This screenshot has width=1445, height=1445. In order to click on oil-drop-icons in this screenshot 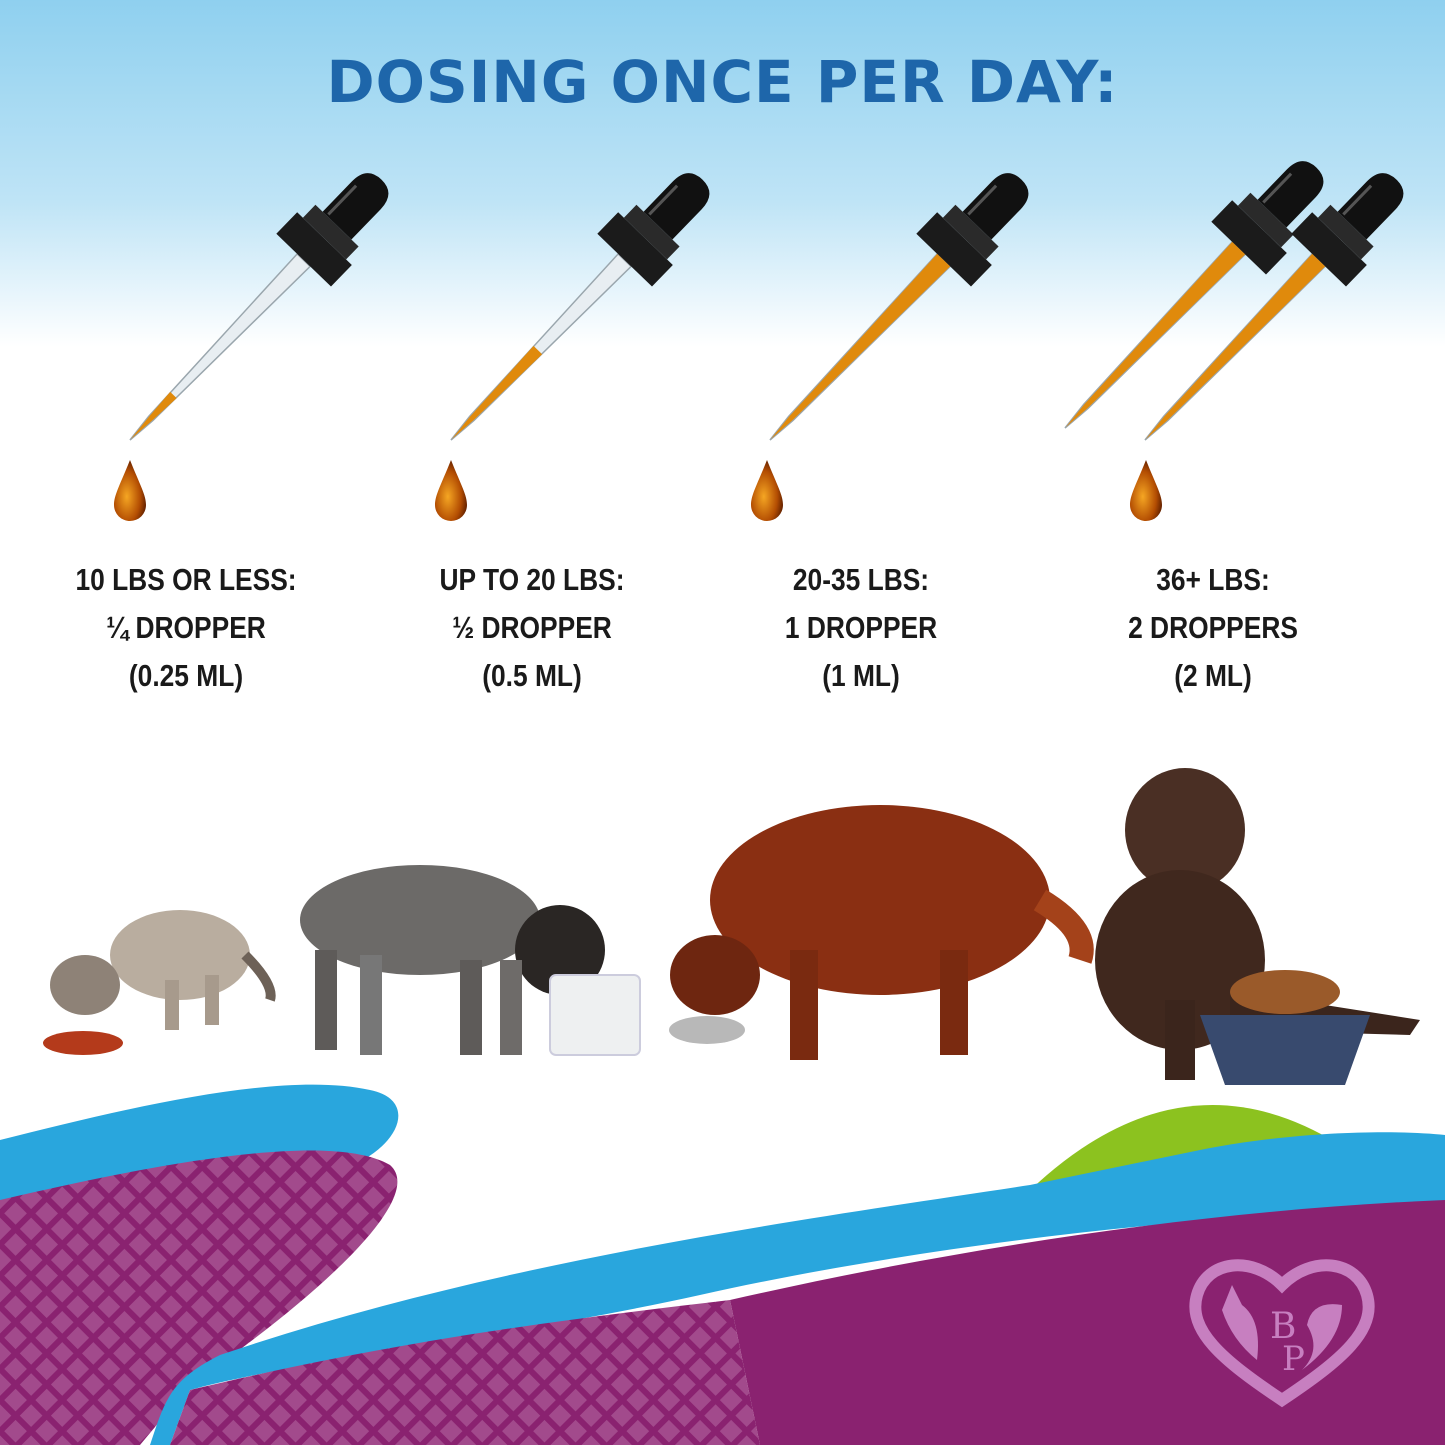, I will do `click(638, 490)`.